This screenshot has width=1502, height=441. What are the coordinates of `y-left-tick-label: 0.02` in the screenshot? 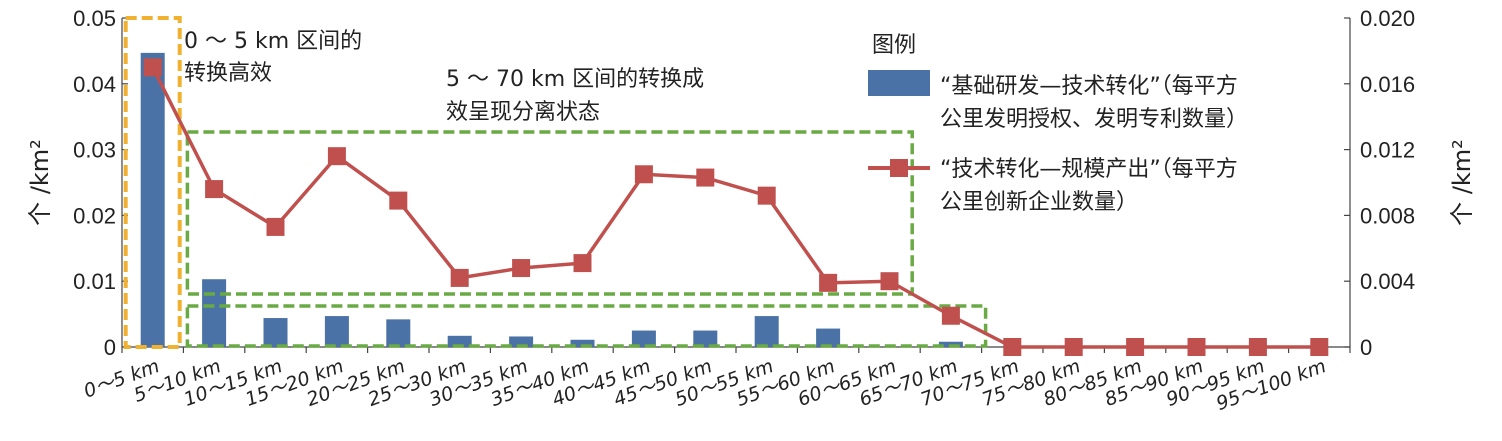 It's located at (94, 215).